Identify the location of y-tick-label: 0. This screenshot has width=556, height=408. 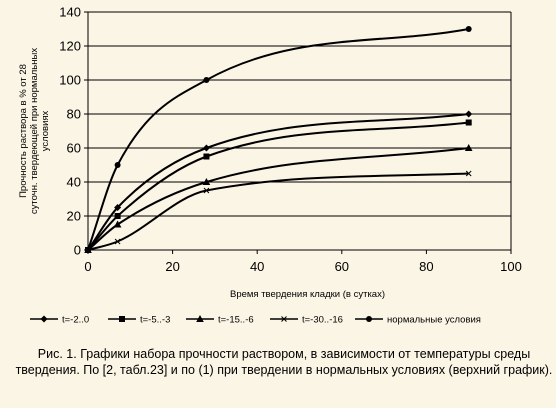
(77, 250).